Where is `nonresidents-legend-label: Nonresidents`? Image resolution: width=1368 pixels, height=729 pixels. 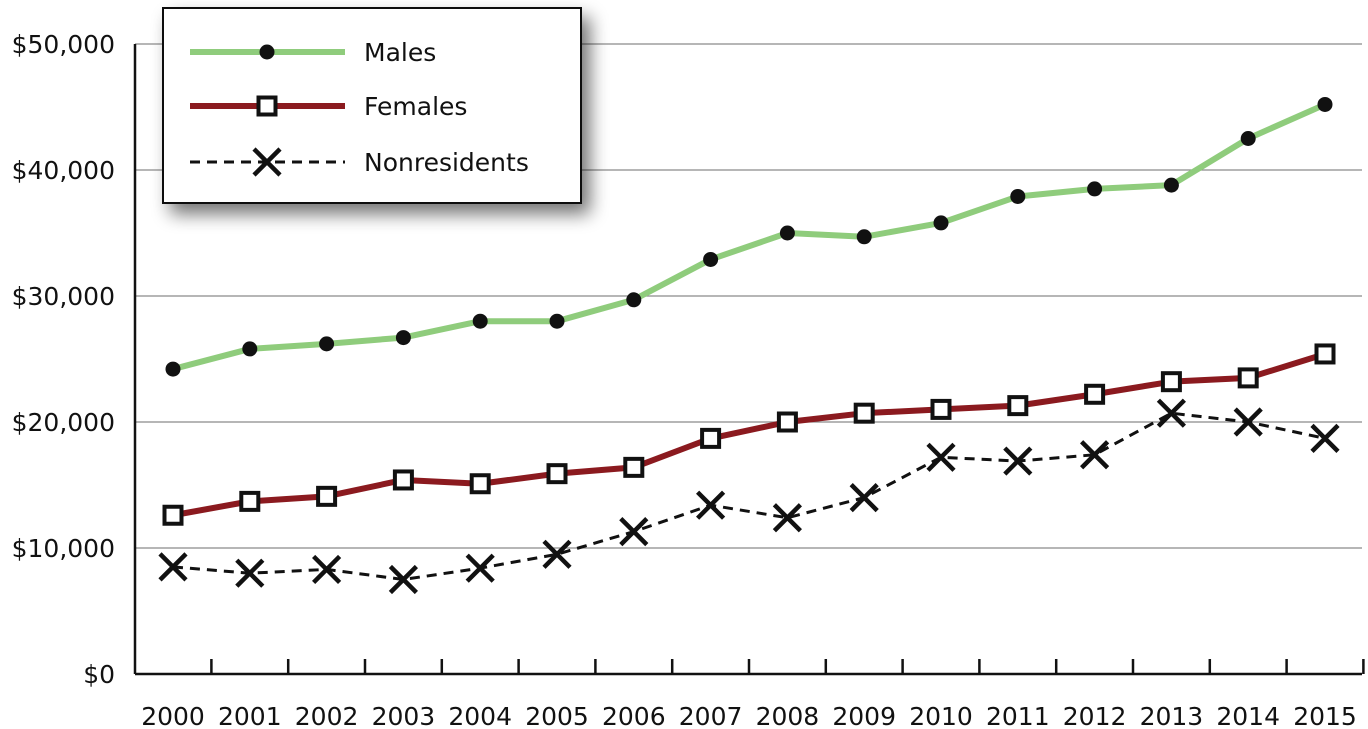
nonresidents-legend-label: Nonresidents is located at coordinates (446, 162).